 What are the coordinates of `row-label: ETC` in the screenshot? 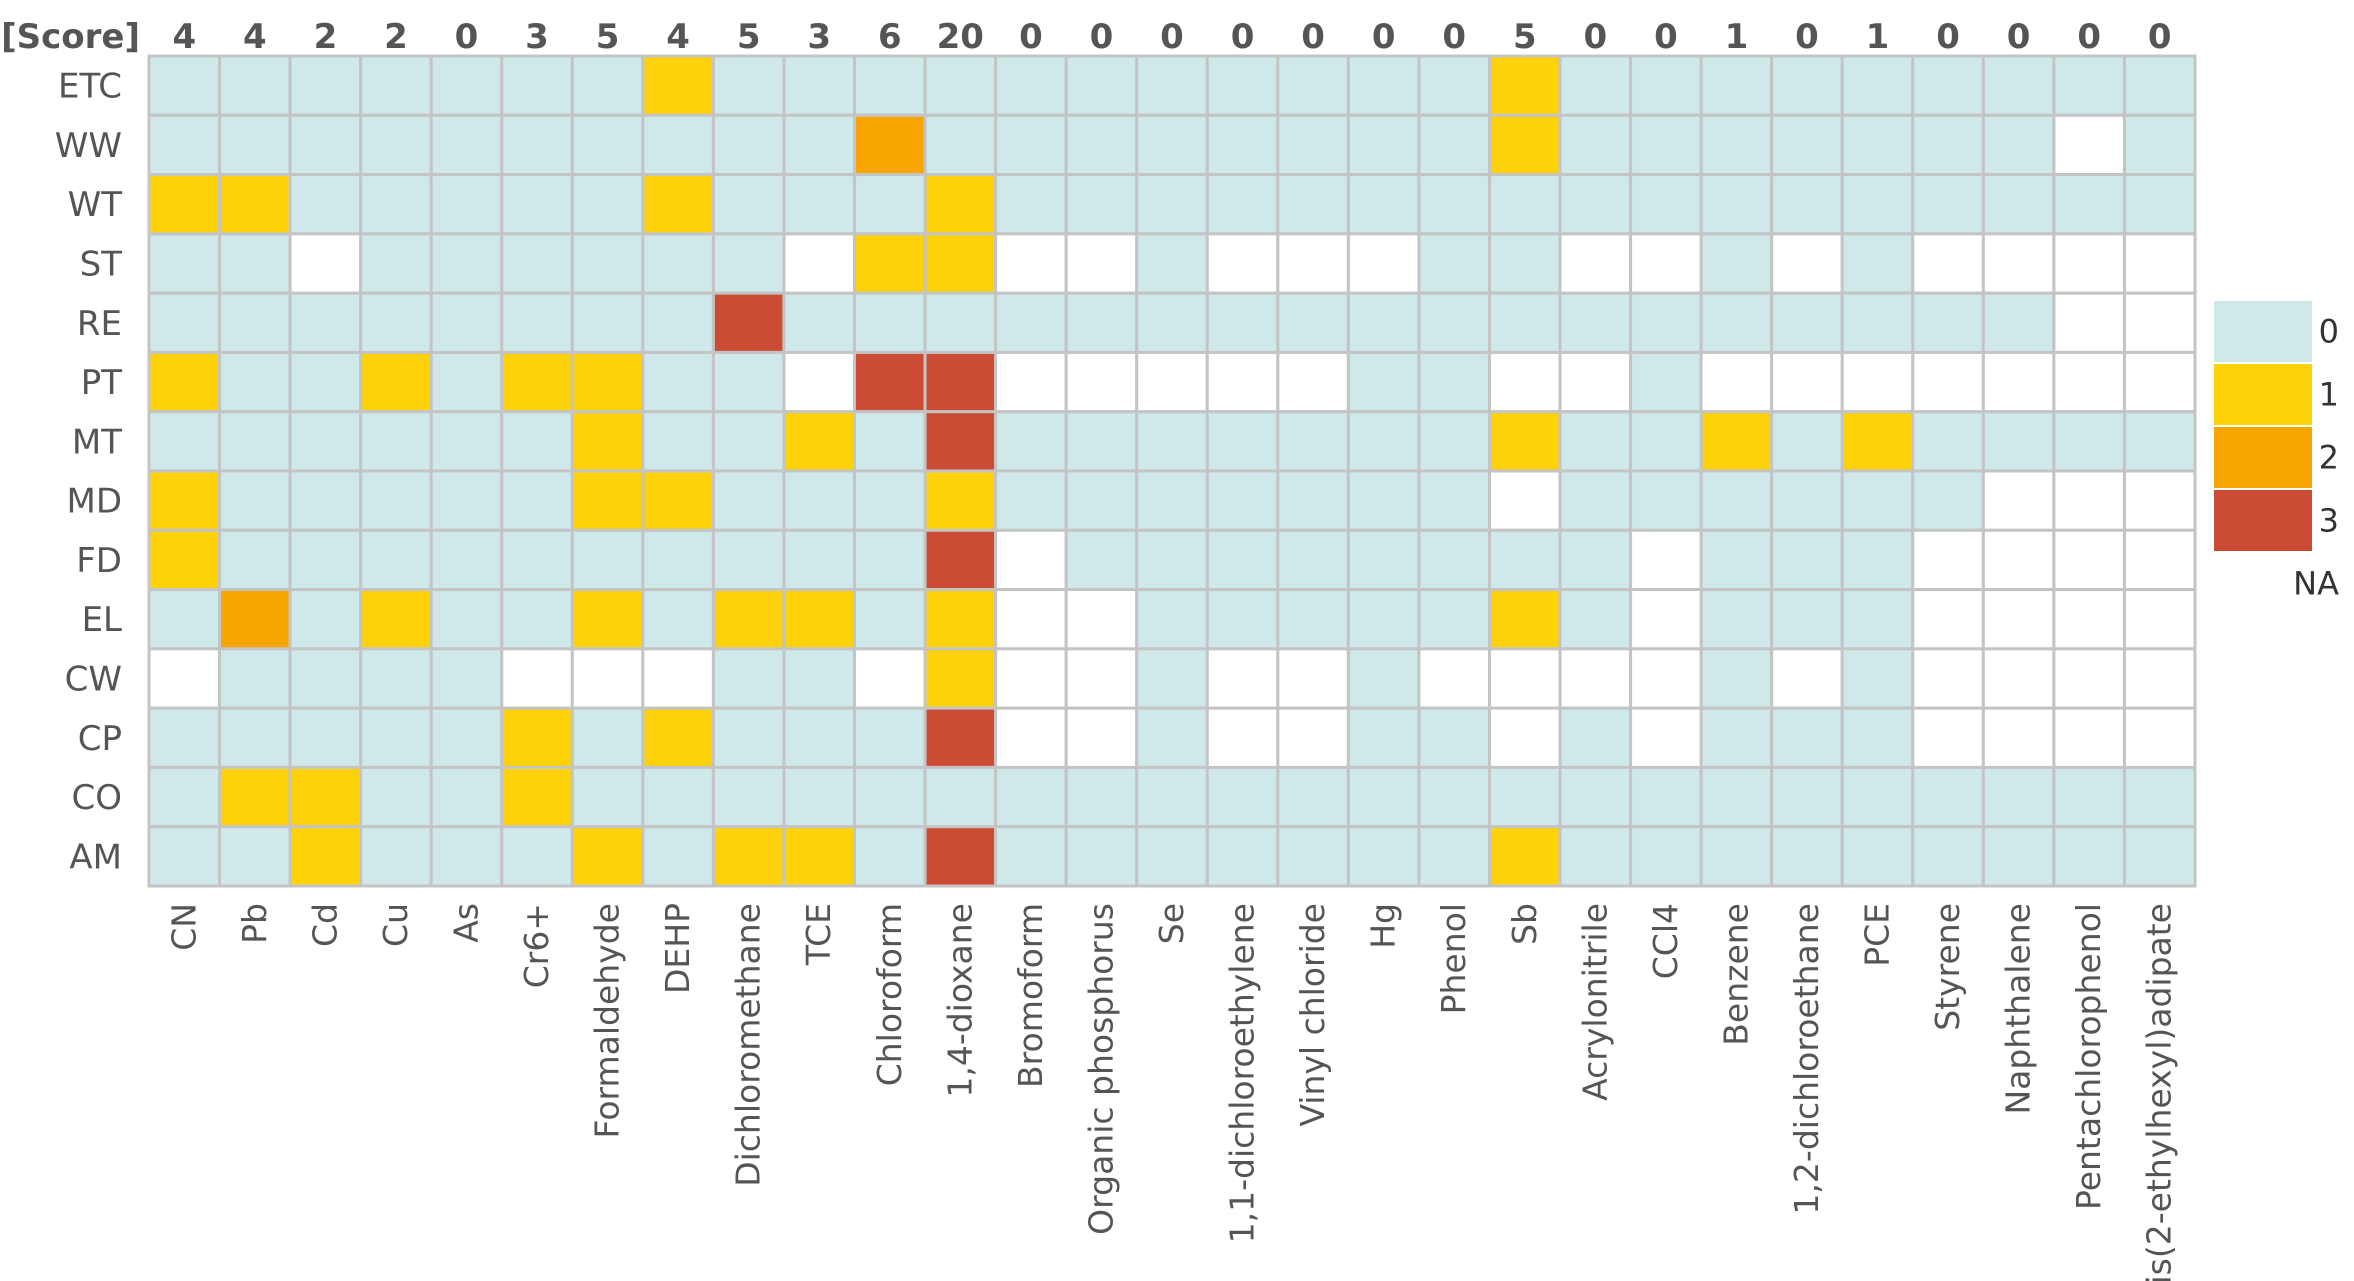 It's located at (90, 87).